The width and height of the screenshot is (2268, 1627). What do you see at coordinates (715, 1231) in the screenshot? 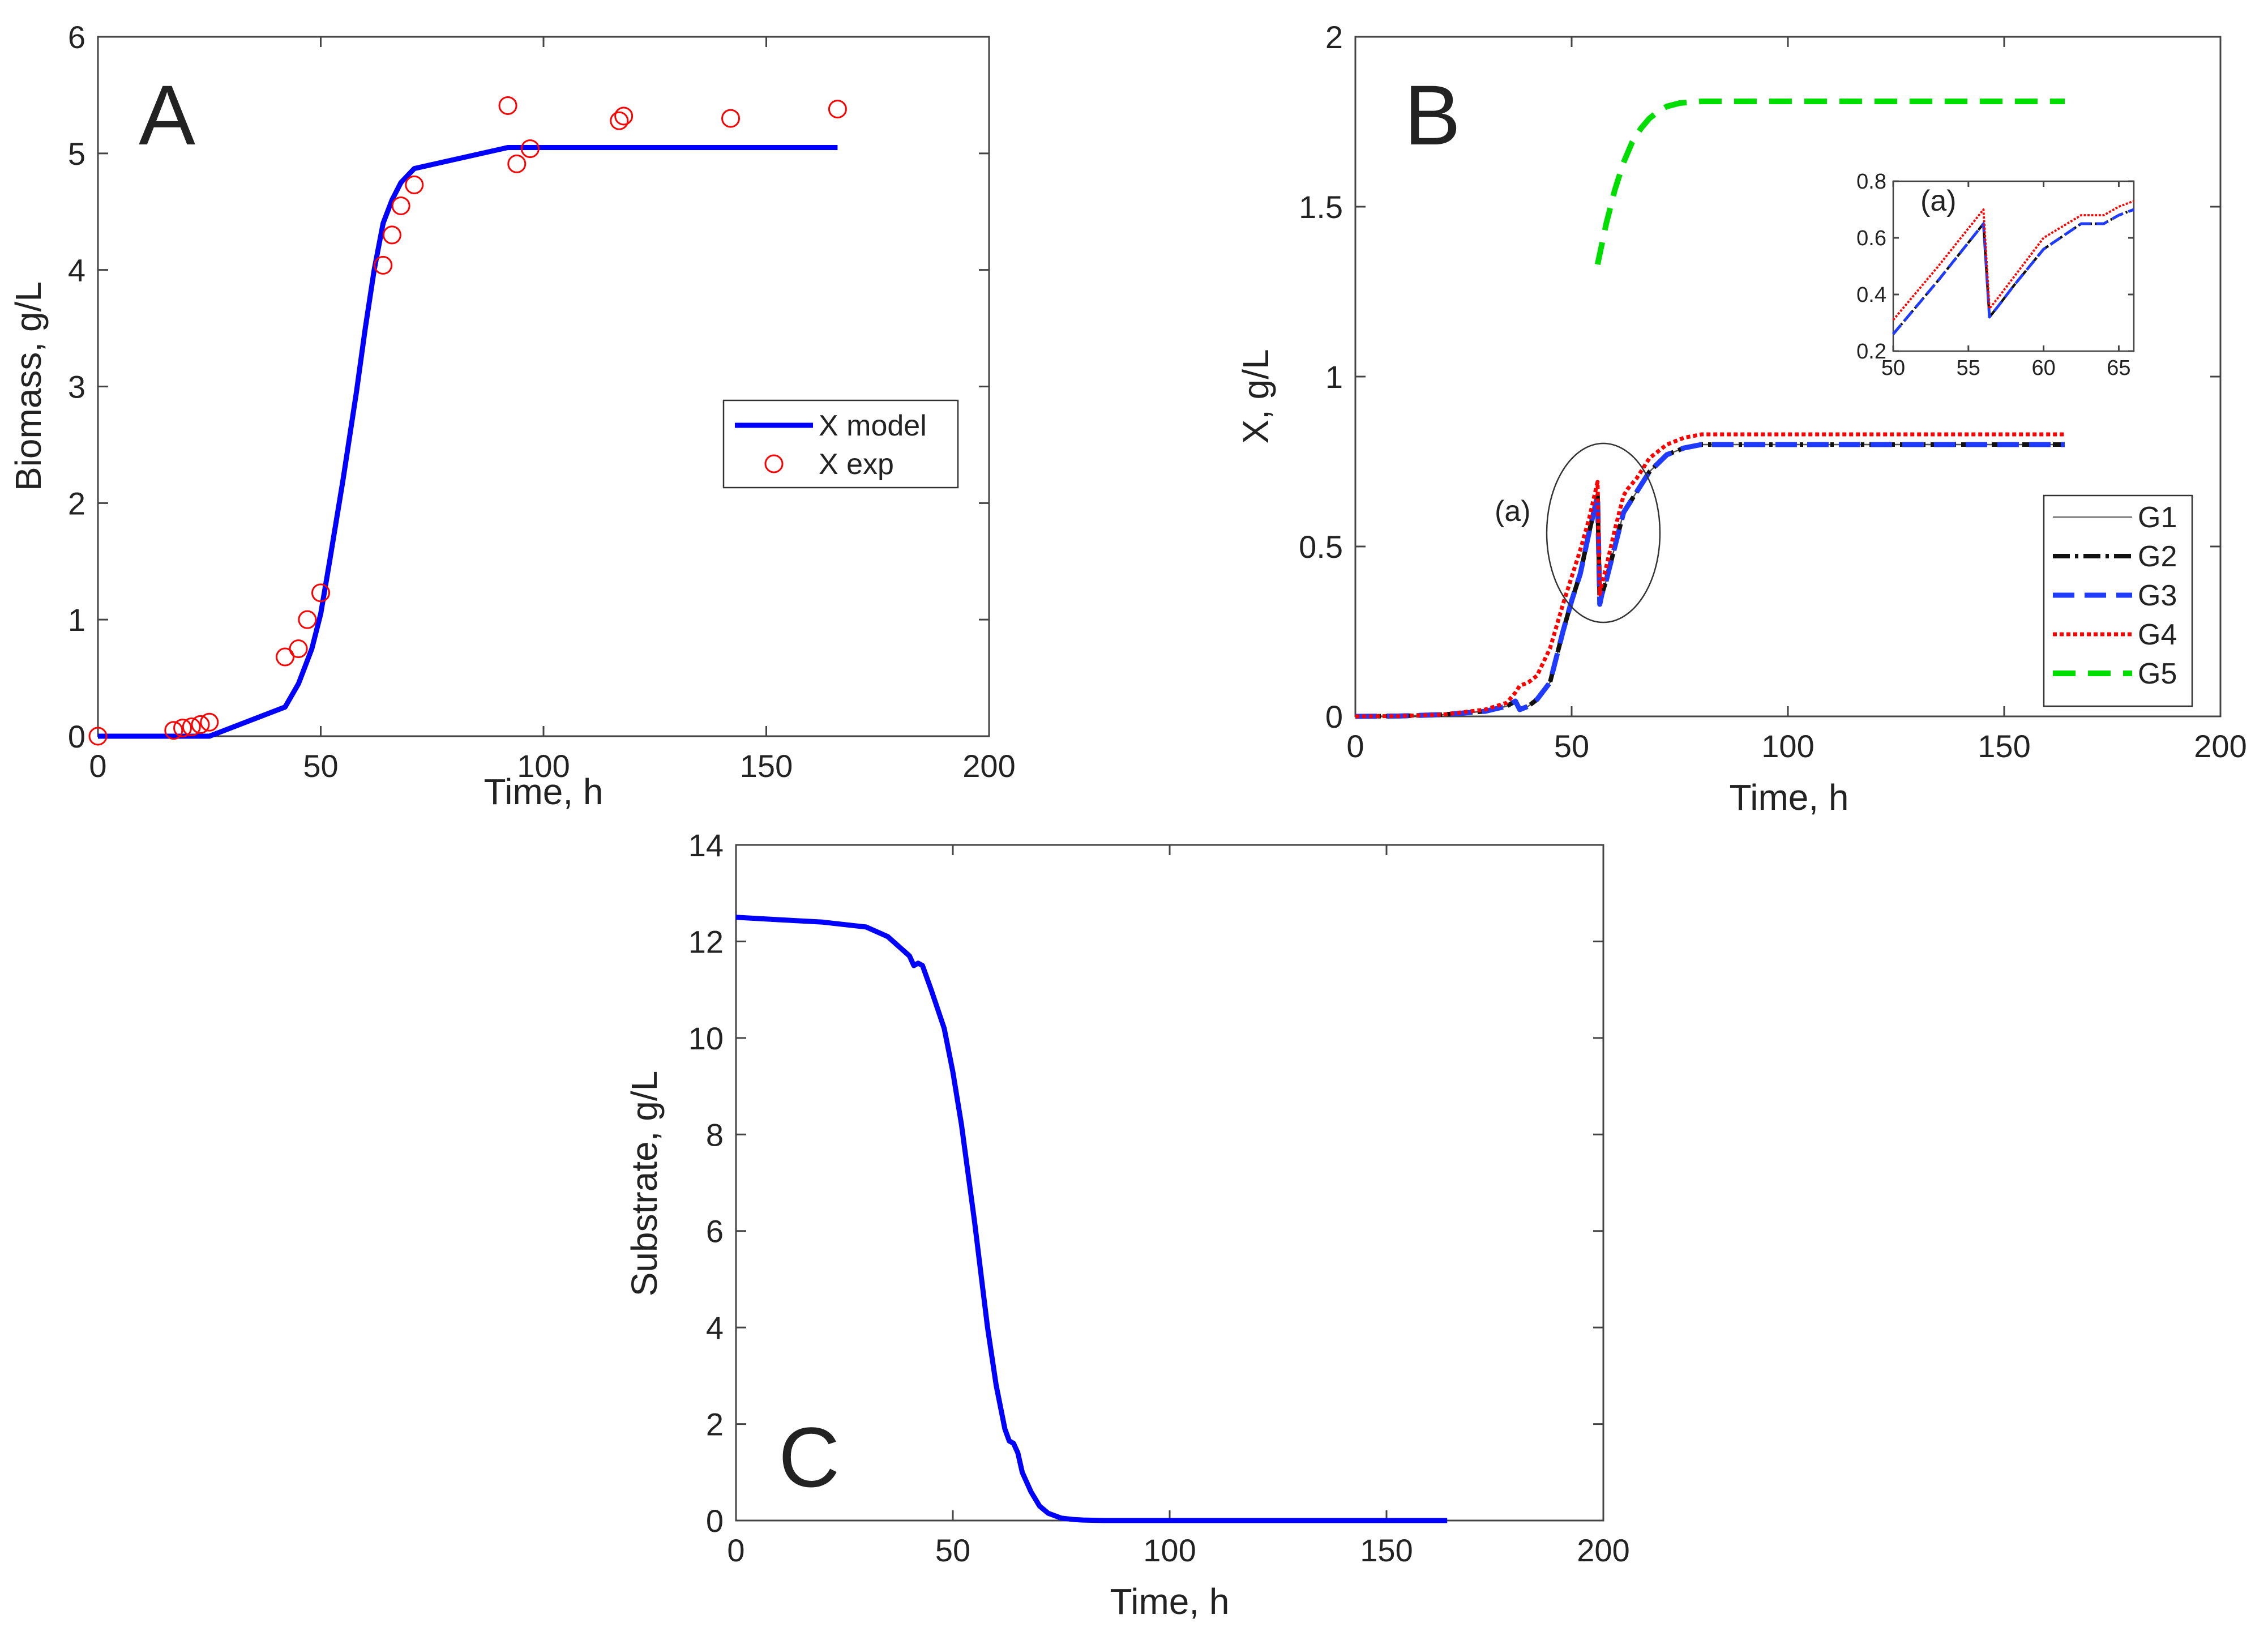
I see `panel-c-y-tick-label: 6` at bounding box center [715, 1231].